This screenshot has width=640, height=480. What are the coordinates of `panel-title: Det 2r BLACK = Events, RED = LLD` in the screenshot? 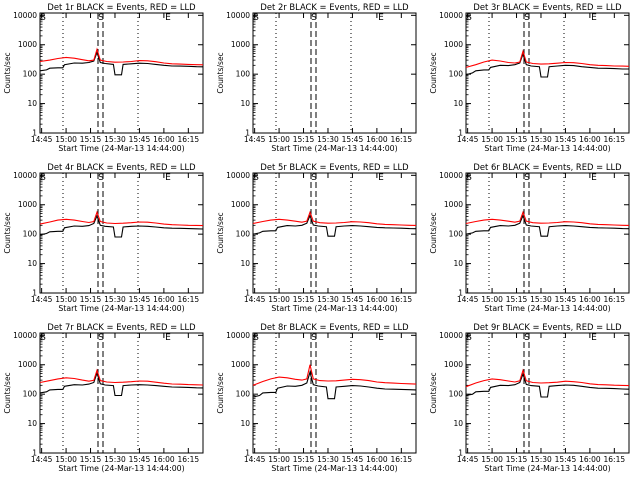 It's located at (334, 7).